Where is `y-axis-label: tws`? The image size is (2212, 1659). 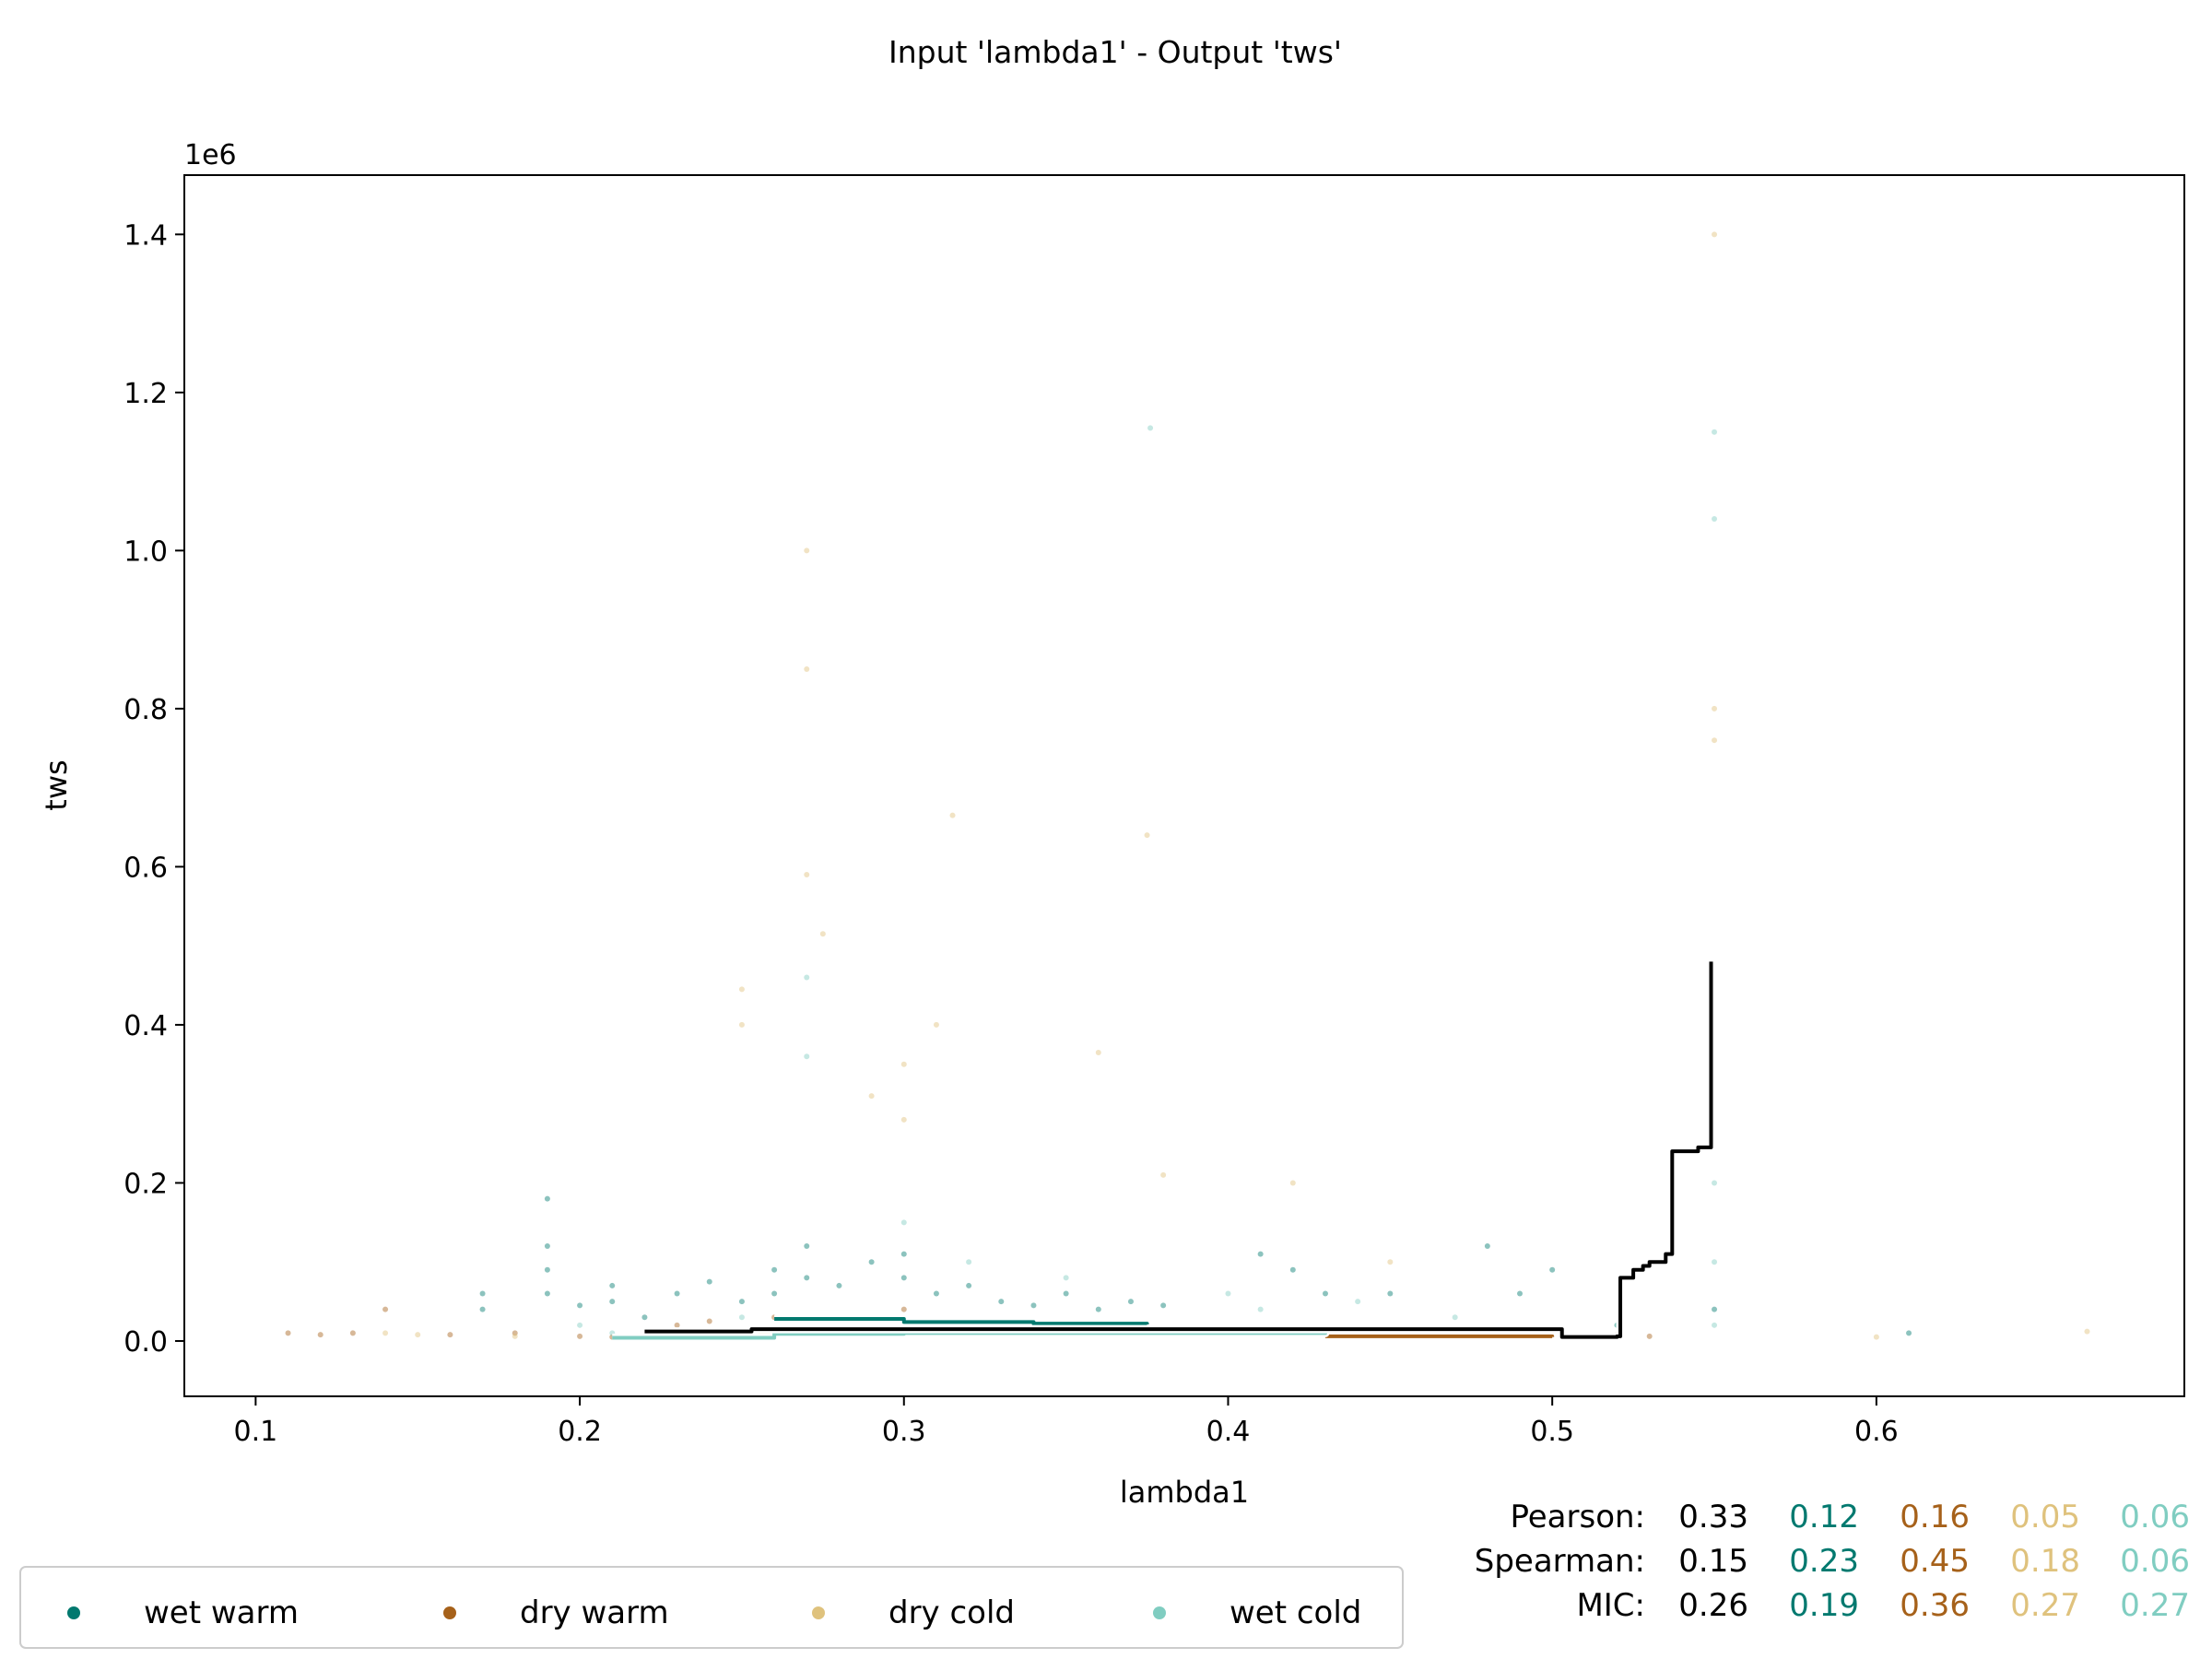 y-axis-label: tws is located at coordinates (56, 784).